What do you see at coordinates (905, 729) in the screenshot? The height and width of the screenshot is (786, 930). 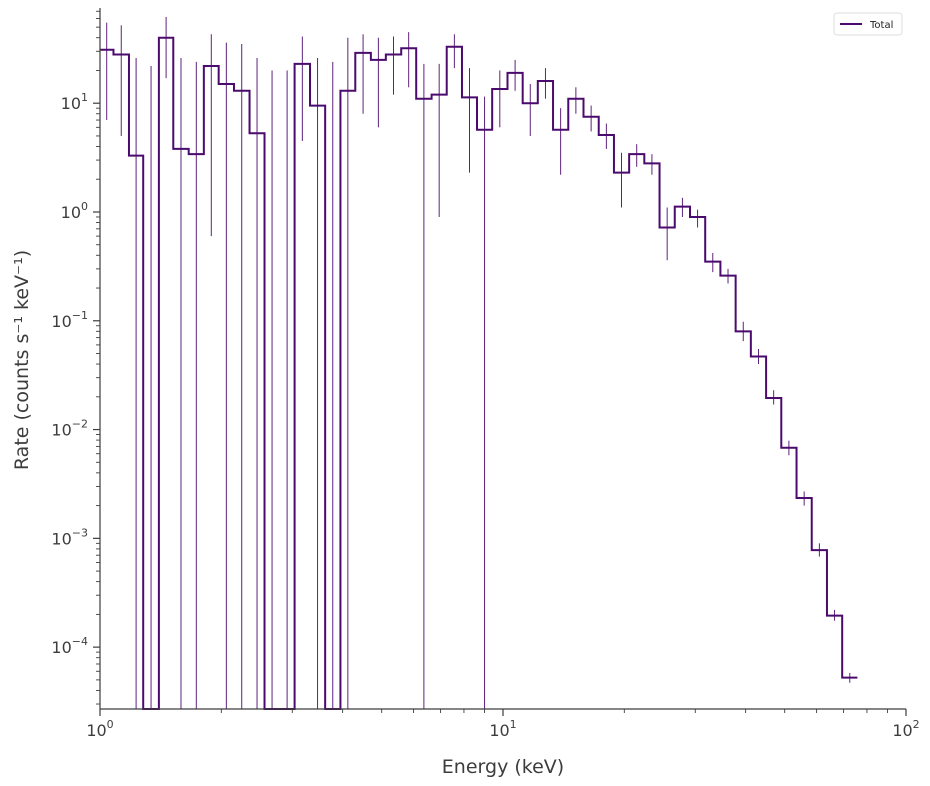 I see `x-tick-label: 10²` at bounding box center [905, 729].